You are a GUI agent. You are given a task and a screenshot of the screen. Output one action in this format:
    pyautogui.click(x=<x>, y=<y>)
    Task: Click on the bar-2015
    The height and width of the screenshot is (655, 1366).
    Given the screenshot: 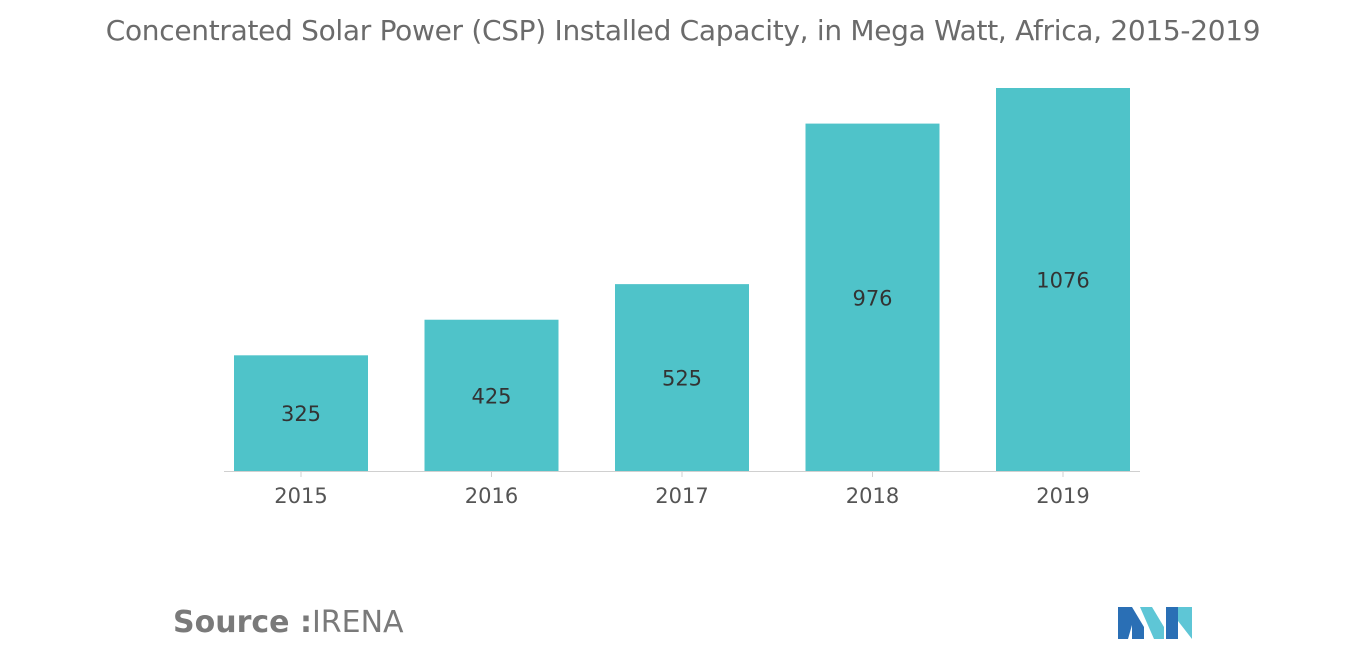 What is the action you would take?
    pyautogui.click(x=301, y=413)
    